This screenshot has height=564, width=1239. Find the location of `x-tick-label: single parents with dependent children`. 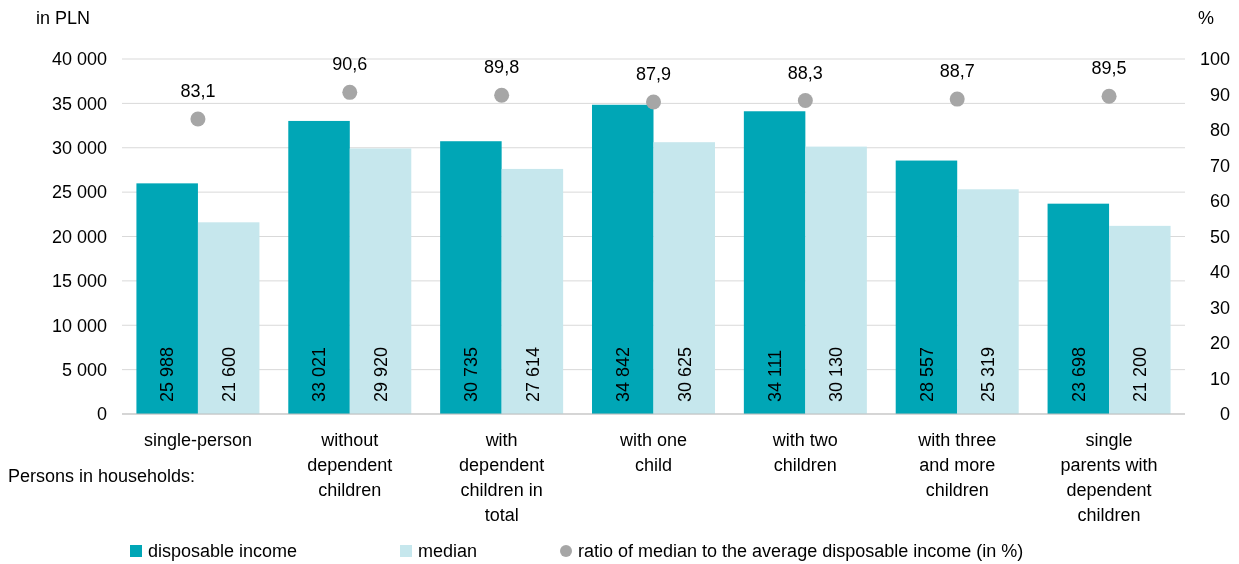

x-tick-label: single parents with dependent children is located at coordinates (1109, 477).